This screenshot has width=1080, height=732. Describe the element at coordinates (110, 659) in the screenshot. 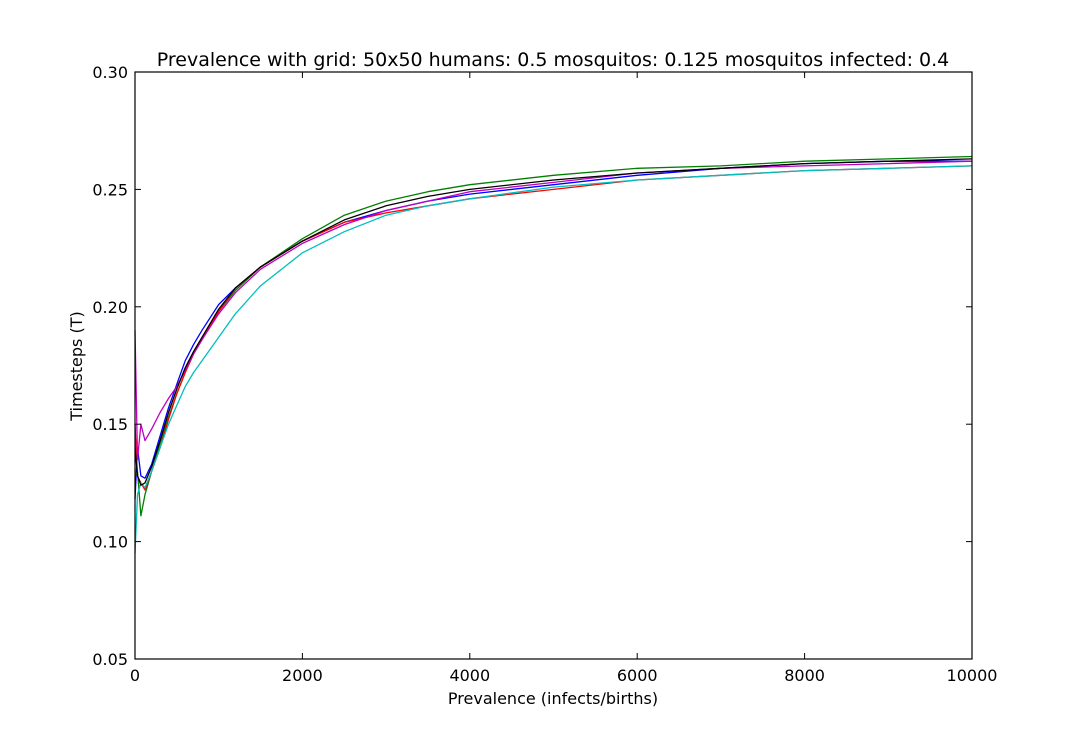

I see `y-tick-label: 0.05` at that location.